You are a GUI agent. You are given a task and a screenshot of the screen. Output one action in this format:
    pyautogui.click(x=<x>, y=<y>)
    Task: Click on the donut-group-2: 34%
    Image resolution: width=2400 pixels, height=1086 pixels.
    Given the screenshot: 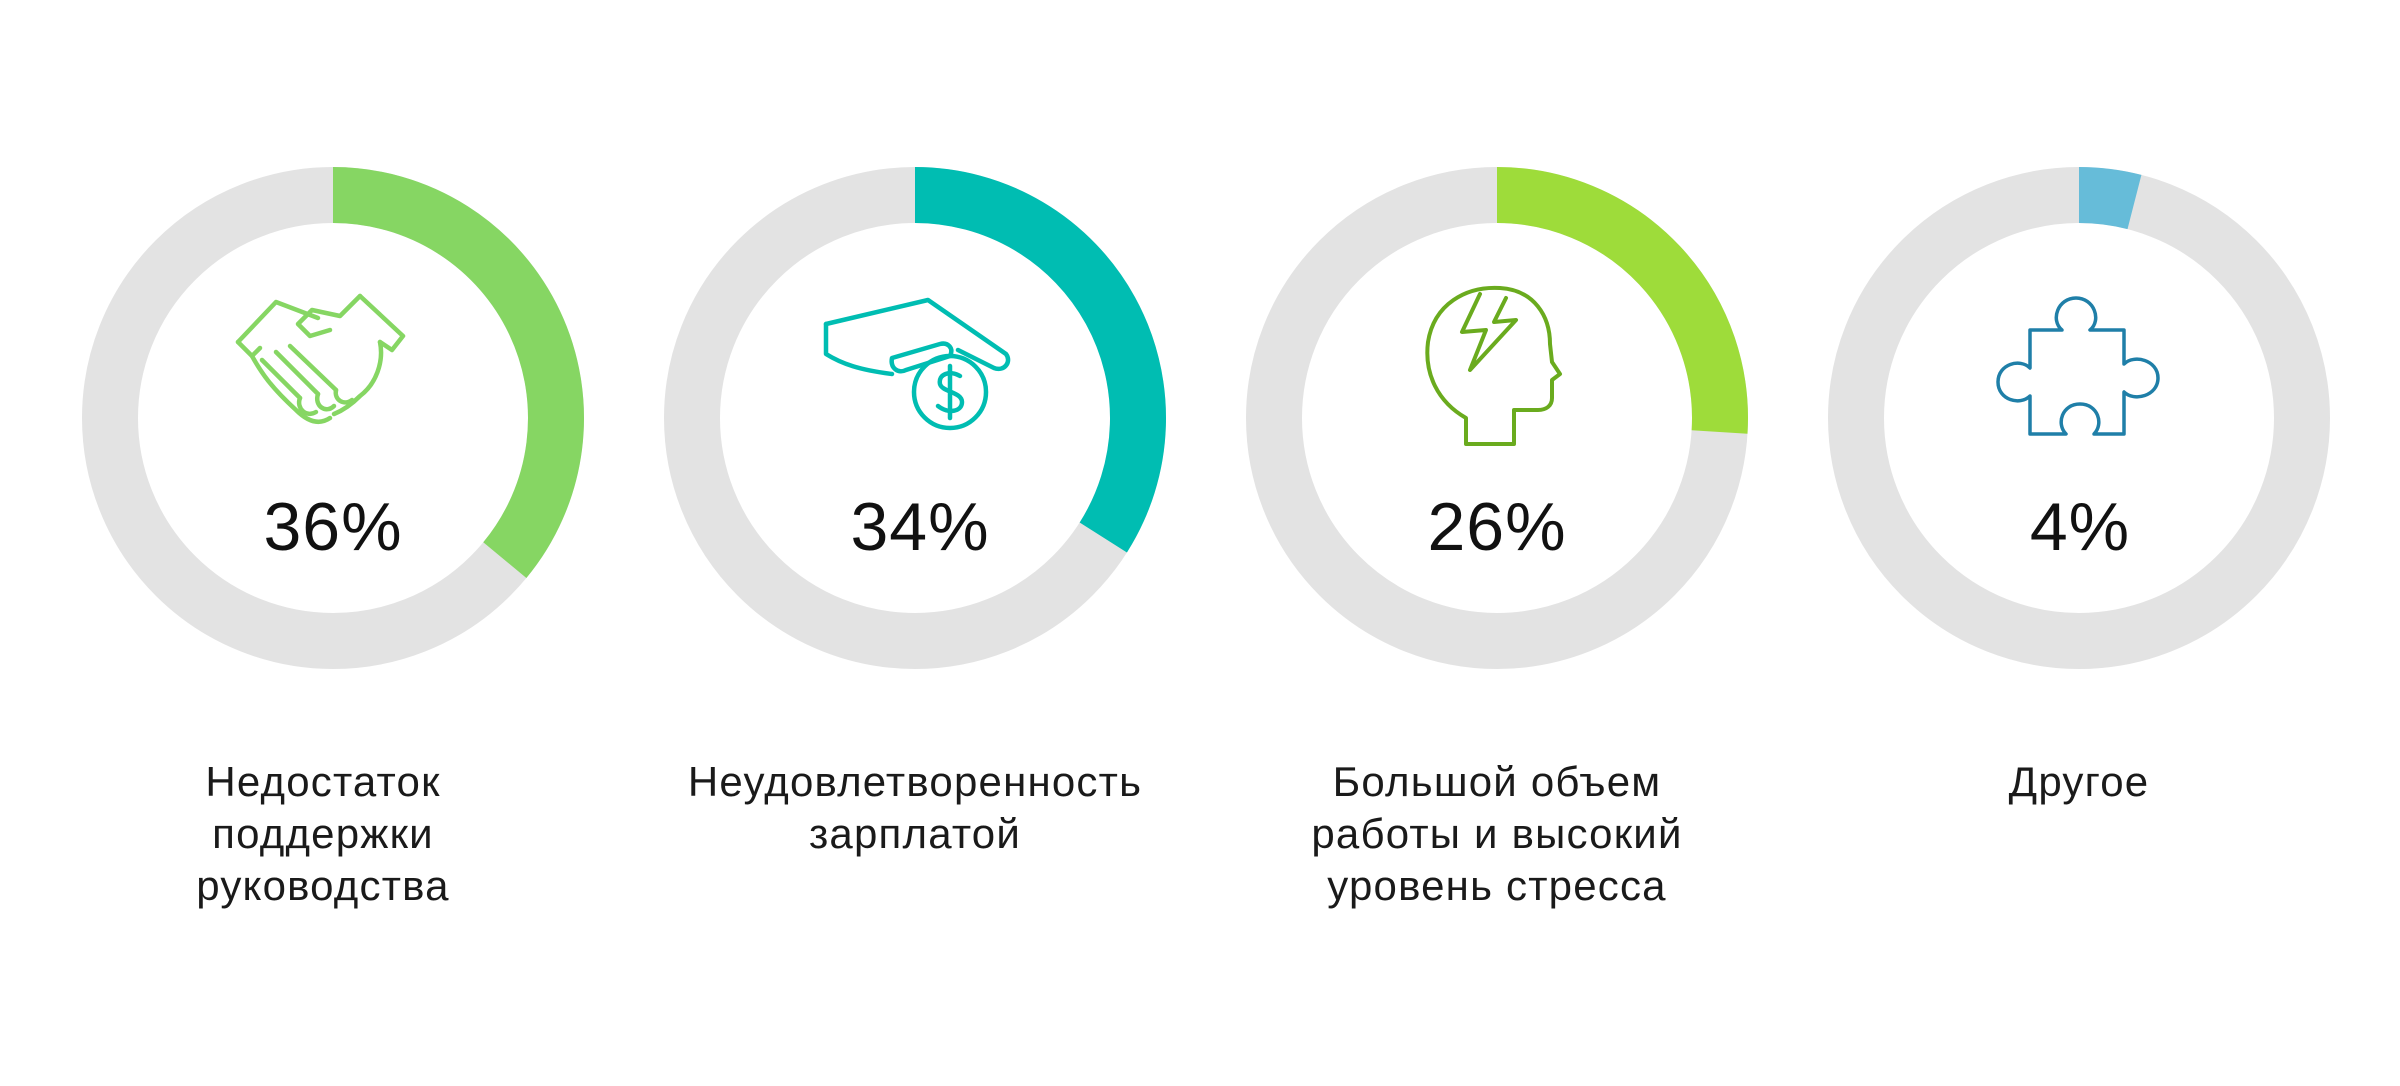 What is the action you would take?
    pyautogui.click(x=915, y=418)
    